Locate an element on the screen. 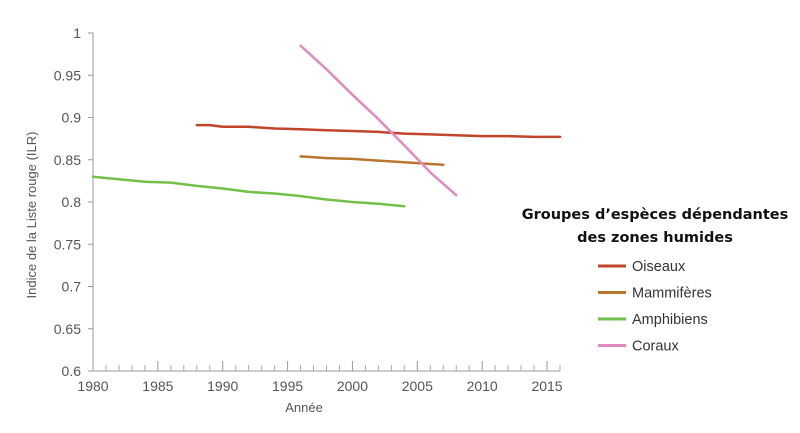  y-ticks: 0.6 0.65 0.7 0.75 0.8 0.85 0.9 0.95 1 is located at coordinates (73, 202).